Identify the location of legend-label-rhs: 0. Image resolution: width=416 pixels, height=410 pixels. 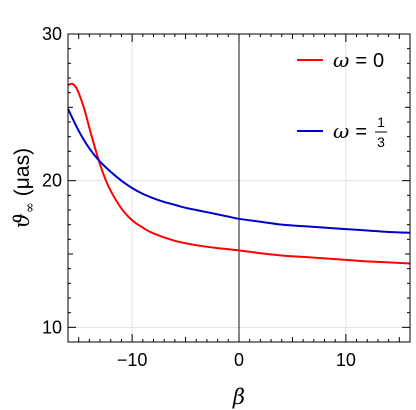
(378, 61).